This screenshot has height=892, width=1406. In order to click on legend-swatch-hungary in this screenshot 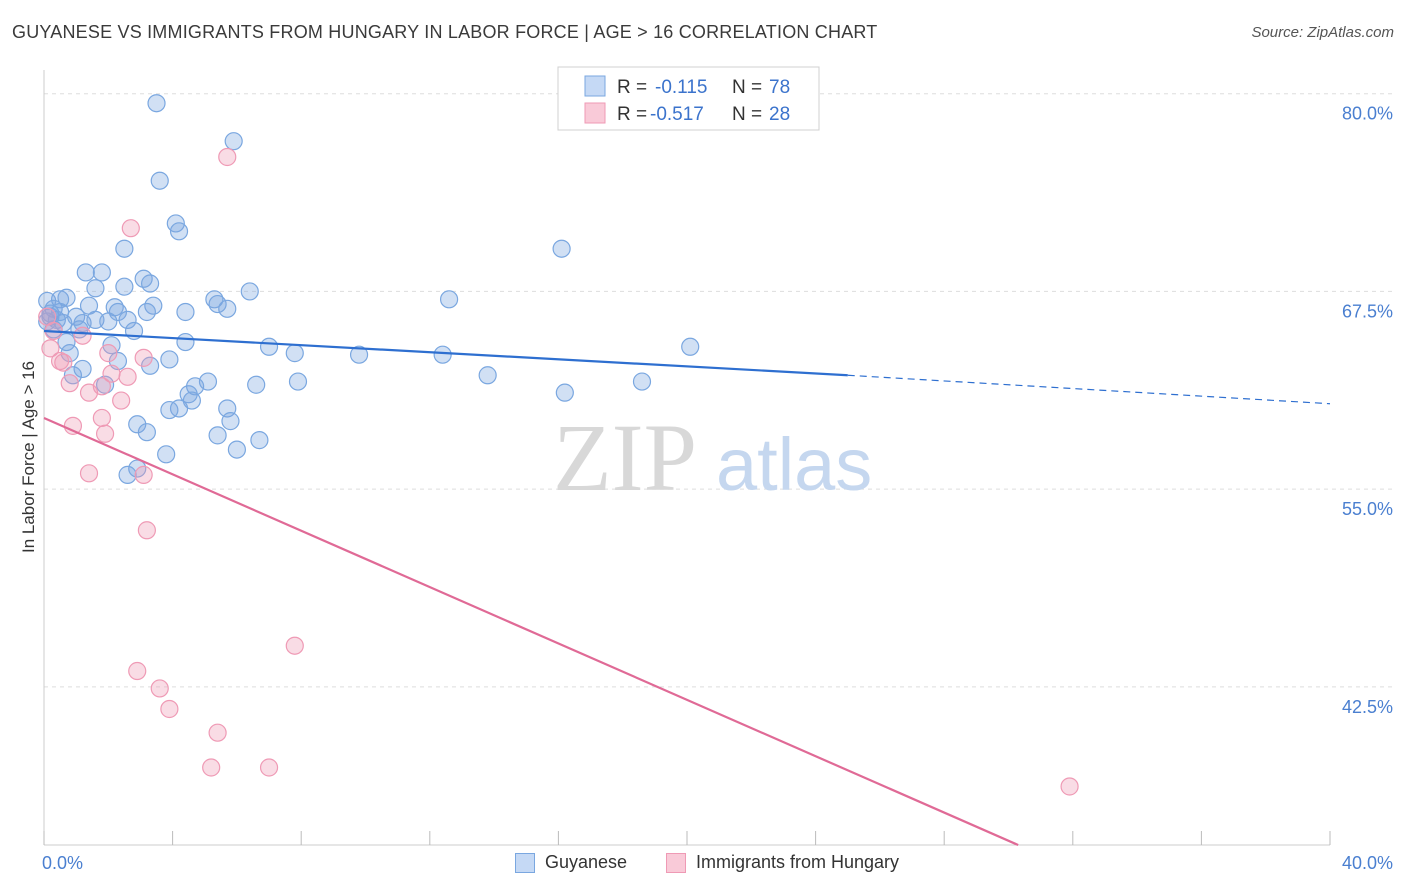, I will do `click(595, 113)`.